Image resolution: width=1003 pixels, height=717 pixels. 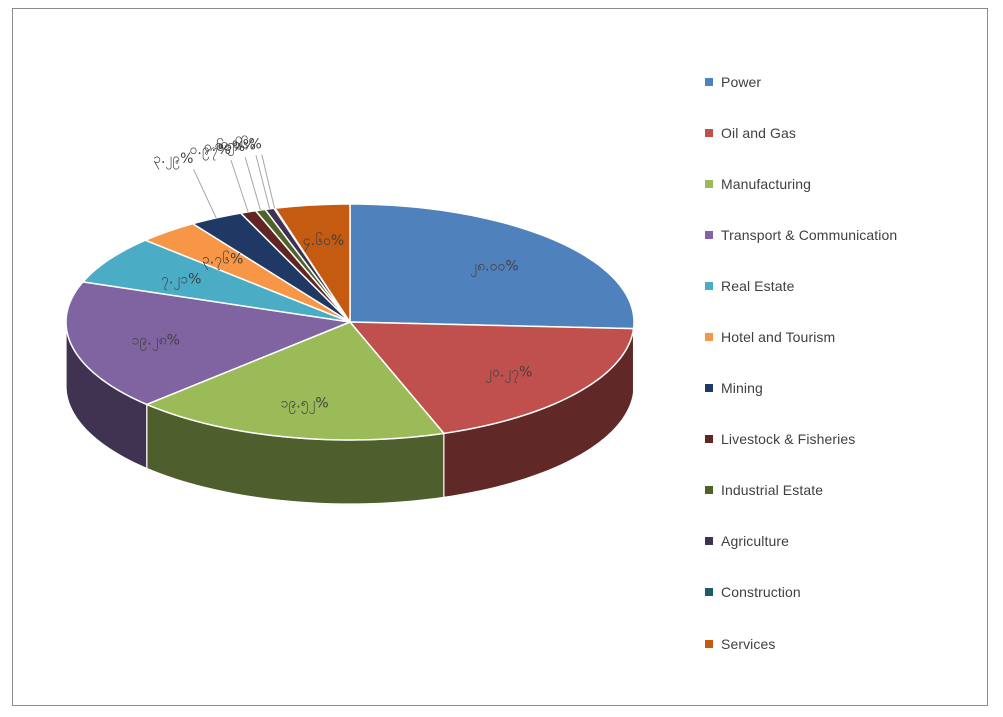 What do you see at coordinates (240, 145) in the screenshot?
I see `data-label-construction: ၀.၀၆%` at bounding box center [240, 145].